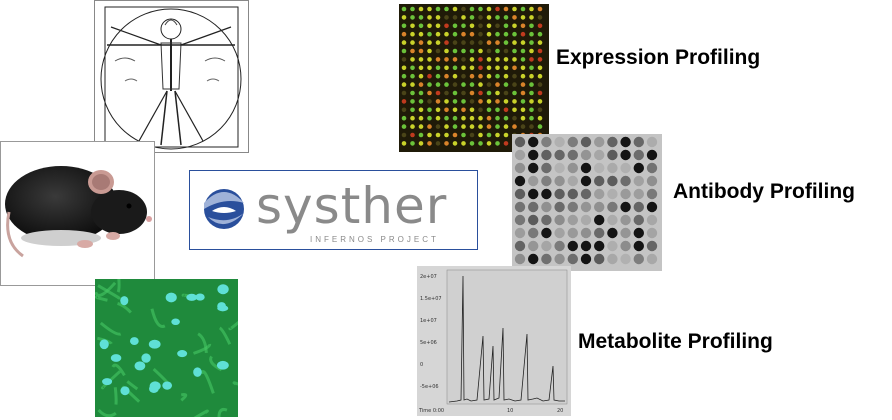 The image size is (892, 420). What do you see at coordinates (421, 365) in the screenshot?
I see `y-tick: 0` at bounding box center [421, 365].